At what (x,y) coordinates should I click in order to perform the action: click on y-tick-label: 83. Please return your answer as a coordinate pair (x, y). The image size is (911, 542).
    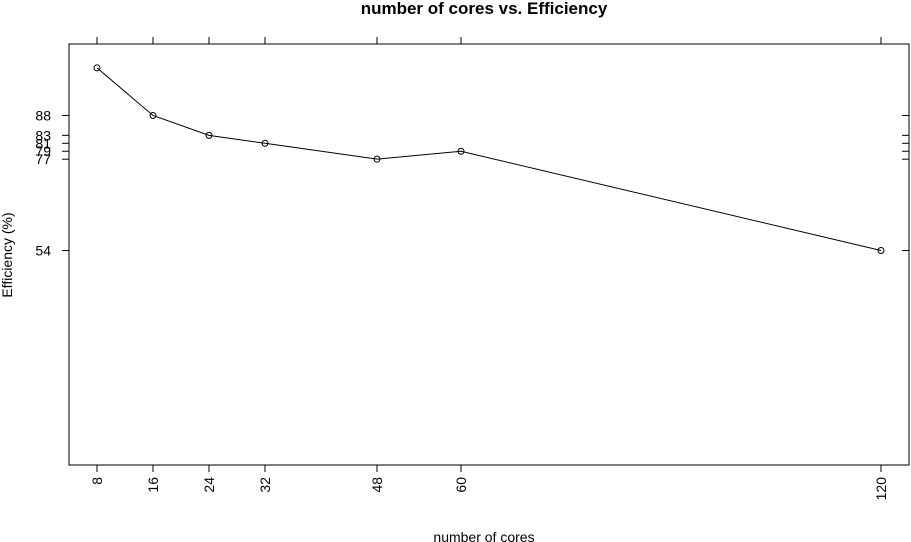
    Looking at the image, I should click on (43, 135).